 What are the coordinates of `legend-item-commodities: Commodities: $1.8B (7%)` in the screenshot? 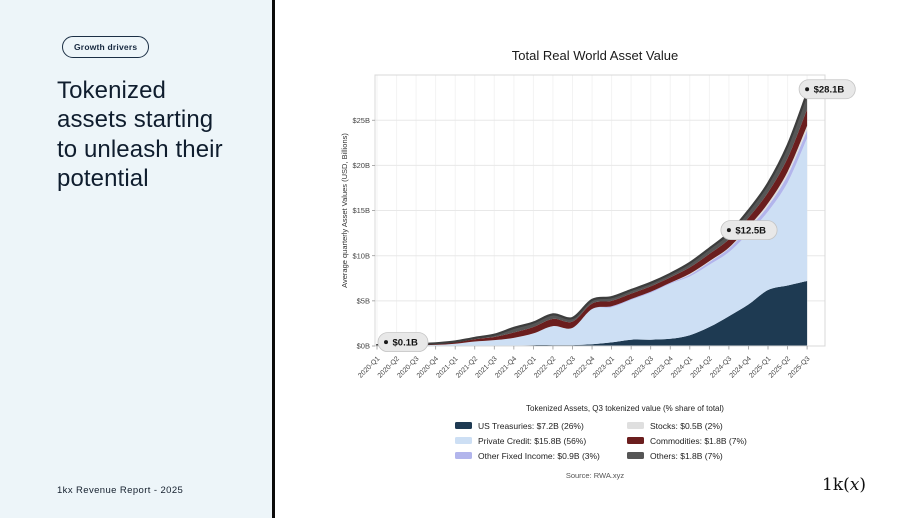 It's located at (711, 441).